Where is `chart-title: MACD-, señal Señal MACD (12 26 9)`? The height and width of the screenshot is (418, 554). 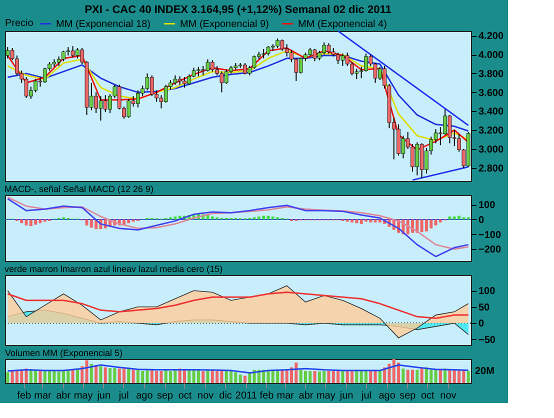 chart-title: MACD-, señal Señal MACD (12 26 9) is located at coordinates (79, 189).